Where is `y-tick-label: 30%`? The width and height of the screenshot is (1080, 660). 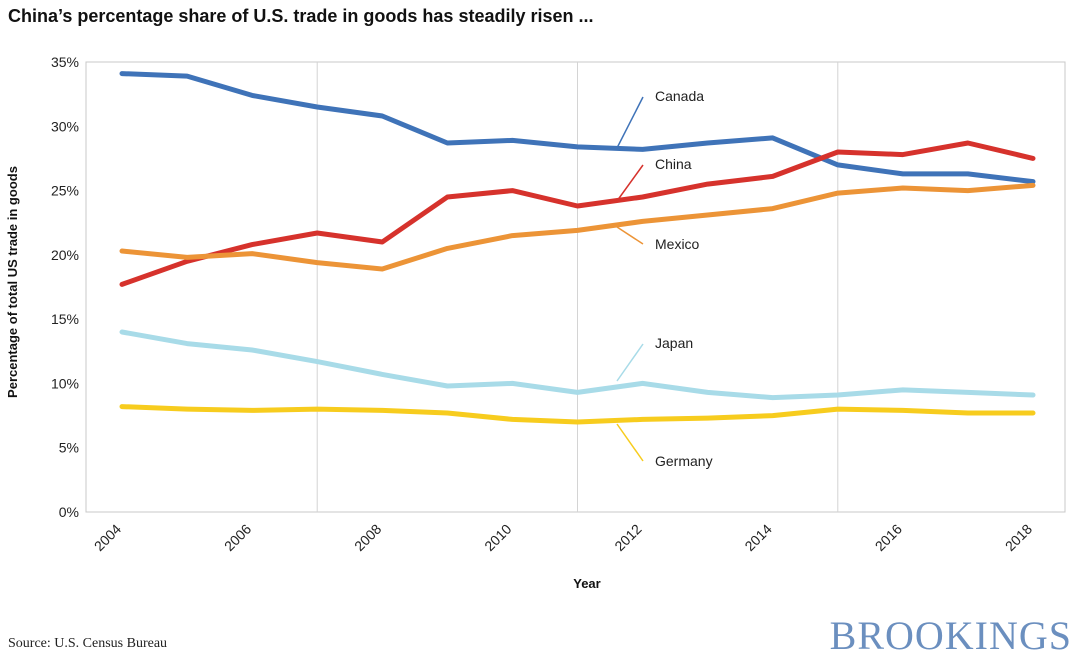 y-tick-label: 30% is located at coordinates (65, 126).